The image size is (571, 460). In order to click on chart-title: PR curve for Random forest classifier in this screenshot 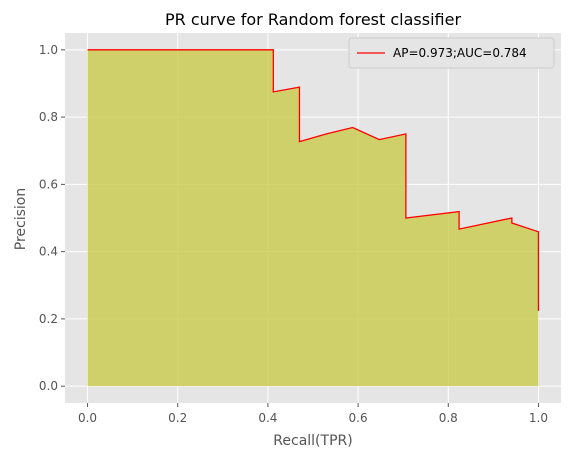, I will do `click(313, 19)`.